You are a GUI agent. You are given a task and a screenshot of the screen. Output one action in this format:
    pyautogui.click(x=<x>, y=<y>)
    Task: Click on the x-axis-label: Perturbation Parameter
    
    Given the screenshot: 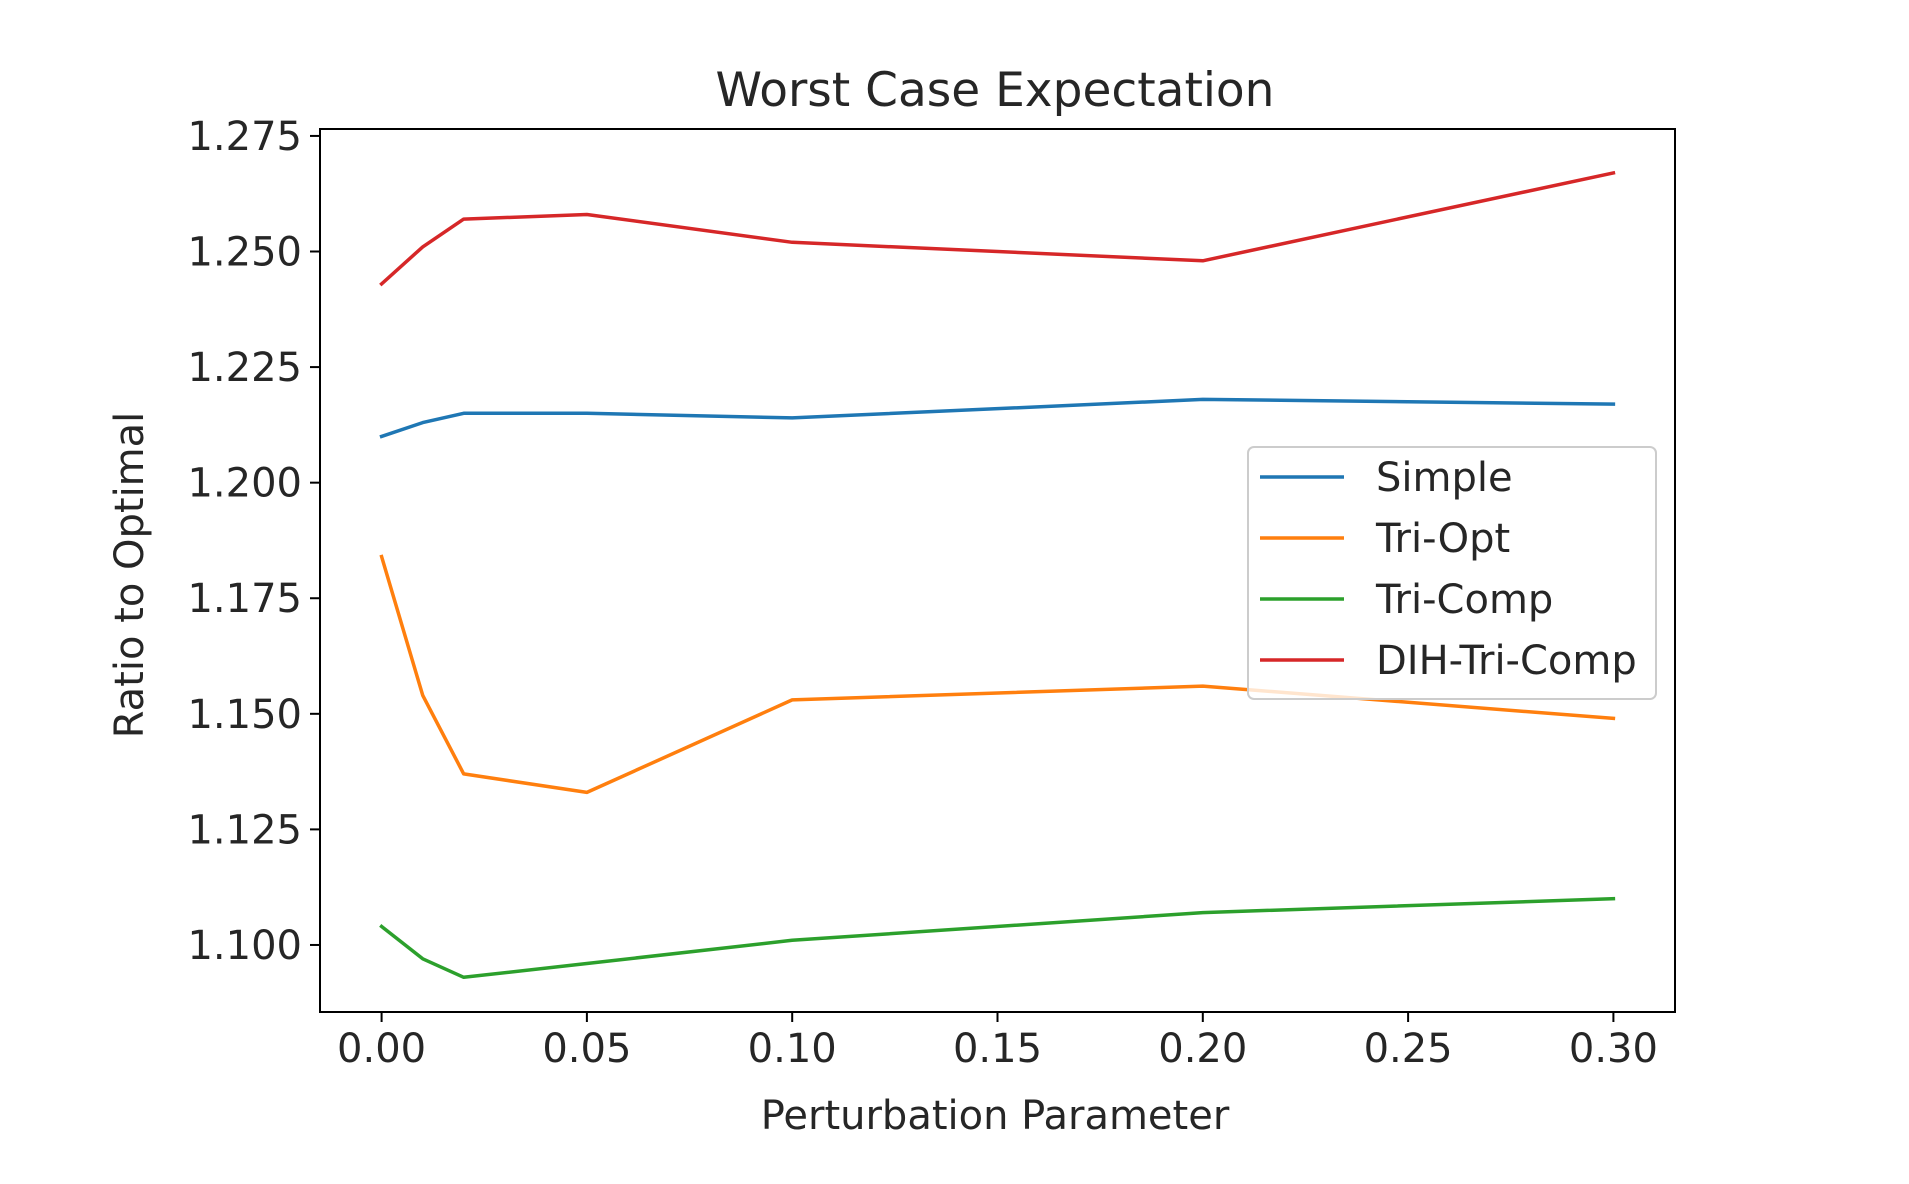 What is the action you would take?
    pyautogui.click(x=995, y=1116)
    